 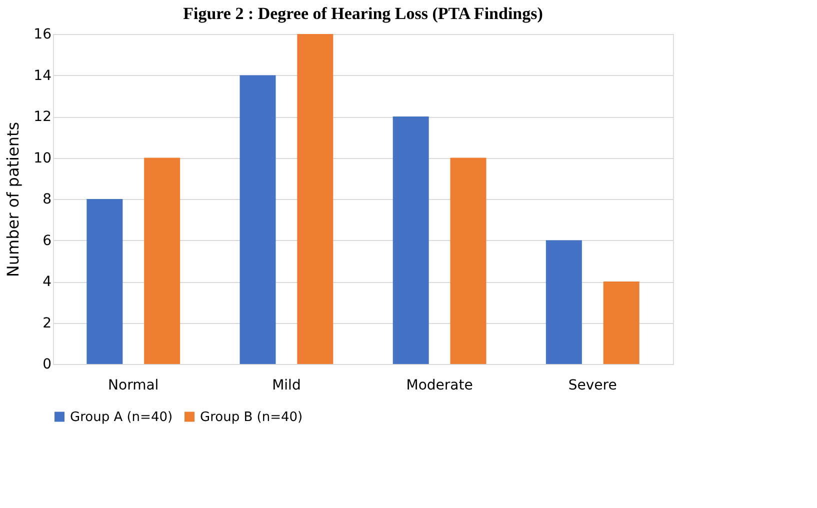 I want to click on y-tick-label: 16, so click(x=43, y=34).